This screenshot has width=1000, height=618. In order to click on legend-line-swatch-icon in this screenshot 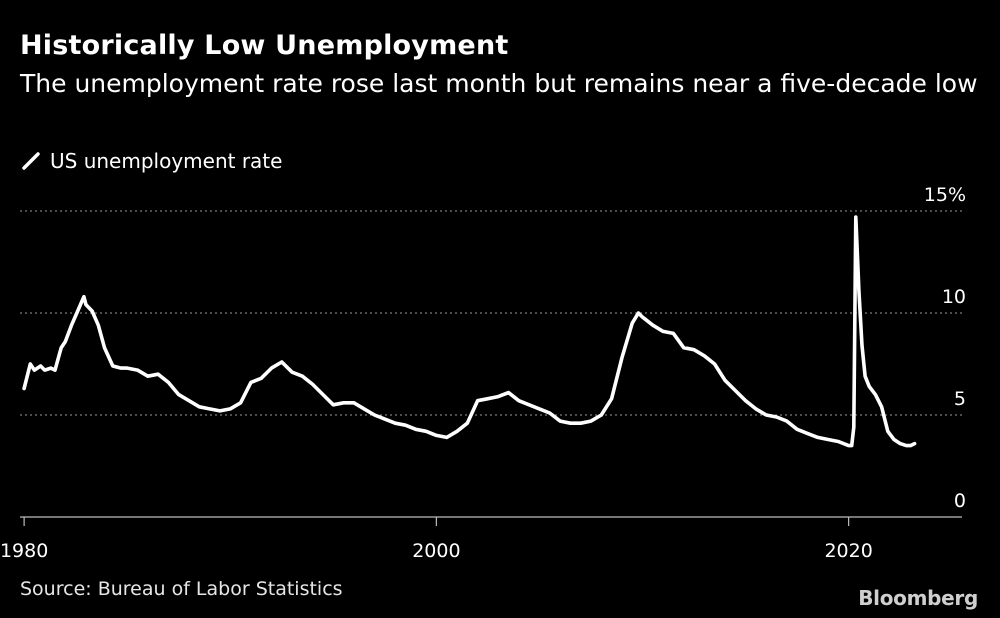, I will do `click(31, 161)`.